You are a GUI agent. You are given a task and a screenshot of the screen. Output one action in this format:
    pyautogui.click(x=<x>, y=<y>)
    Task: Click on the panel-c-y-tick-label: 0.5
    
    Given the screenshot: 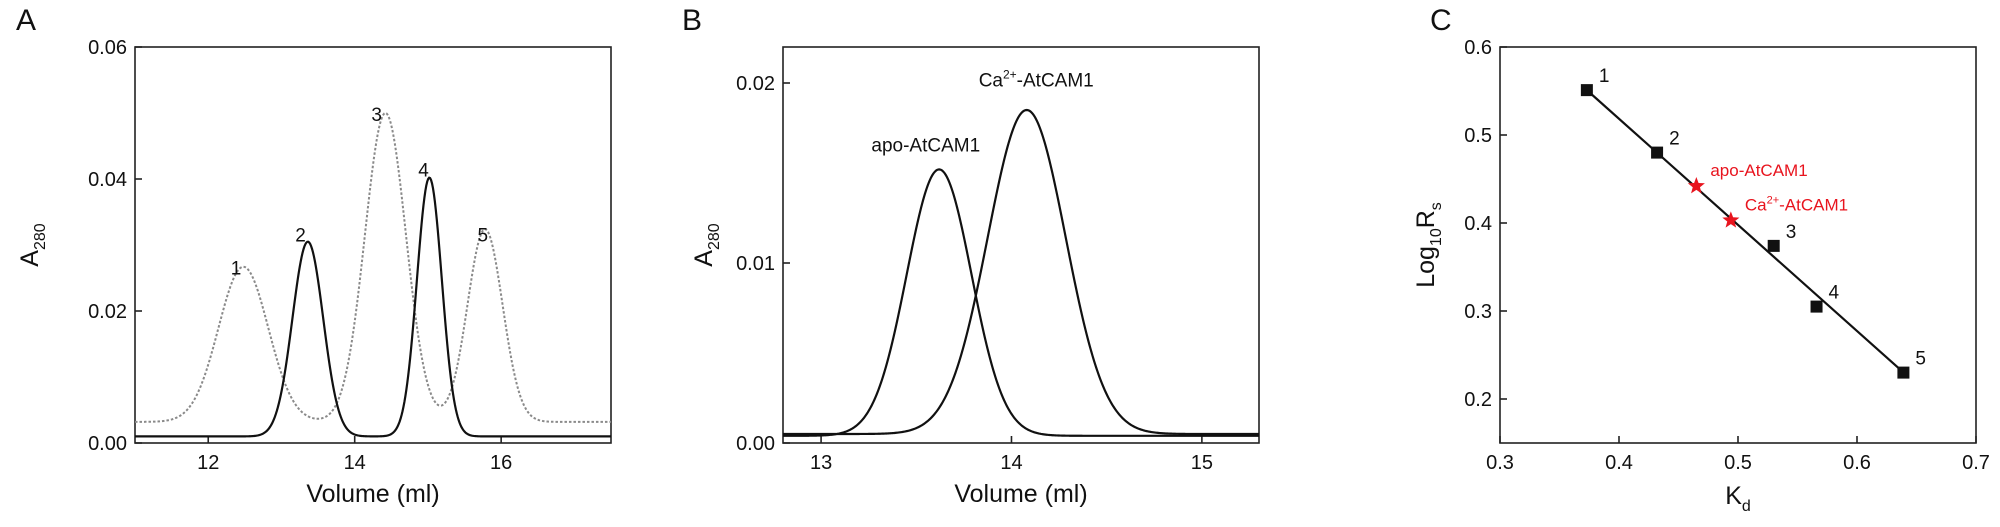 What is the action you would take?
    pyautogui.click(x=1478, y=136)
    